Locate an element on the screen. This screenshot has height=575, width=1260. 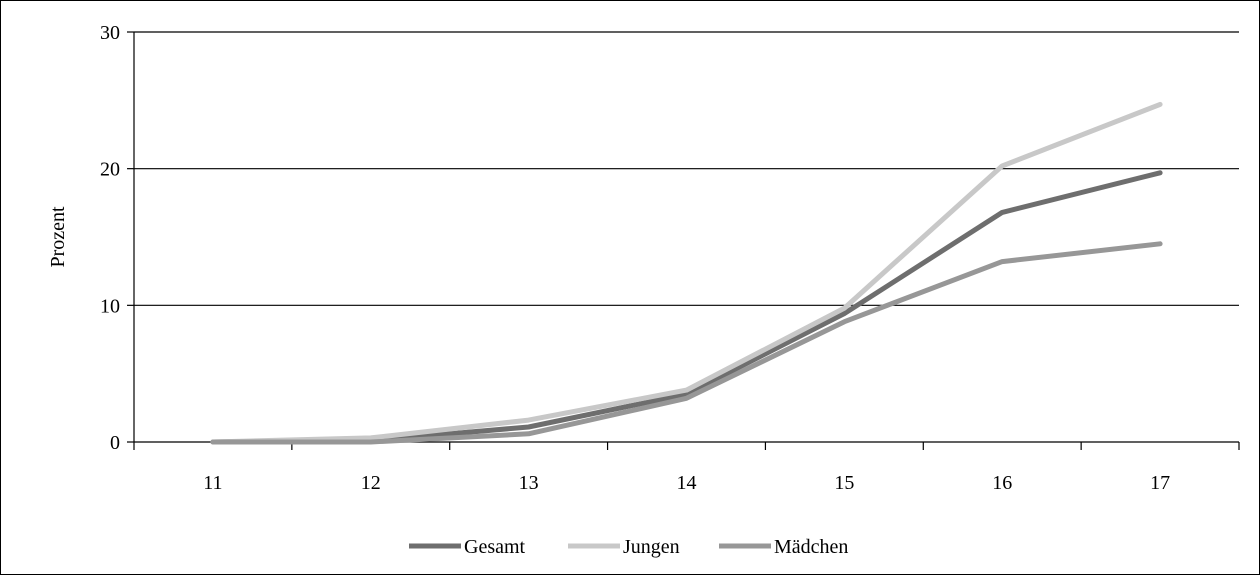
y-tick-label: 30 is located at coordinates (110, 33).